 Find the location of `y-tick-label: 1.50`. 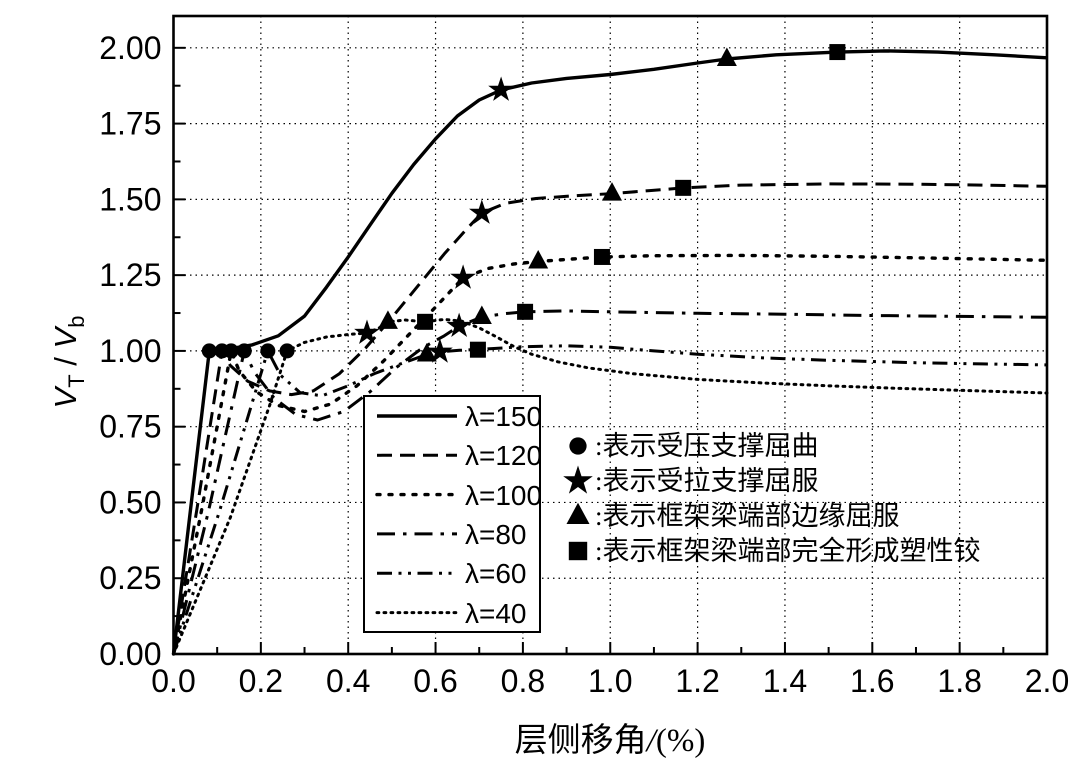

y-tick-label: 1.50 is located at coordinates (130, 199).